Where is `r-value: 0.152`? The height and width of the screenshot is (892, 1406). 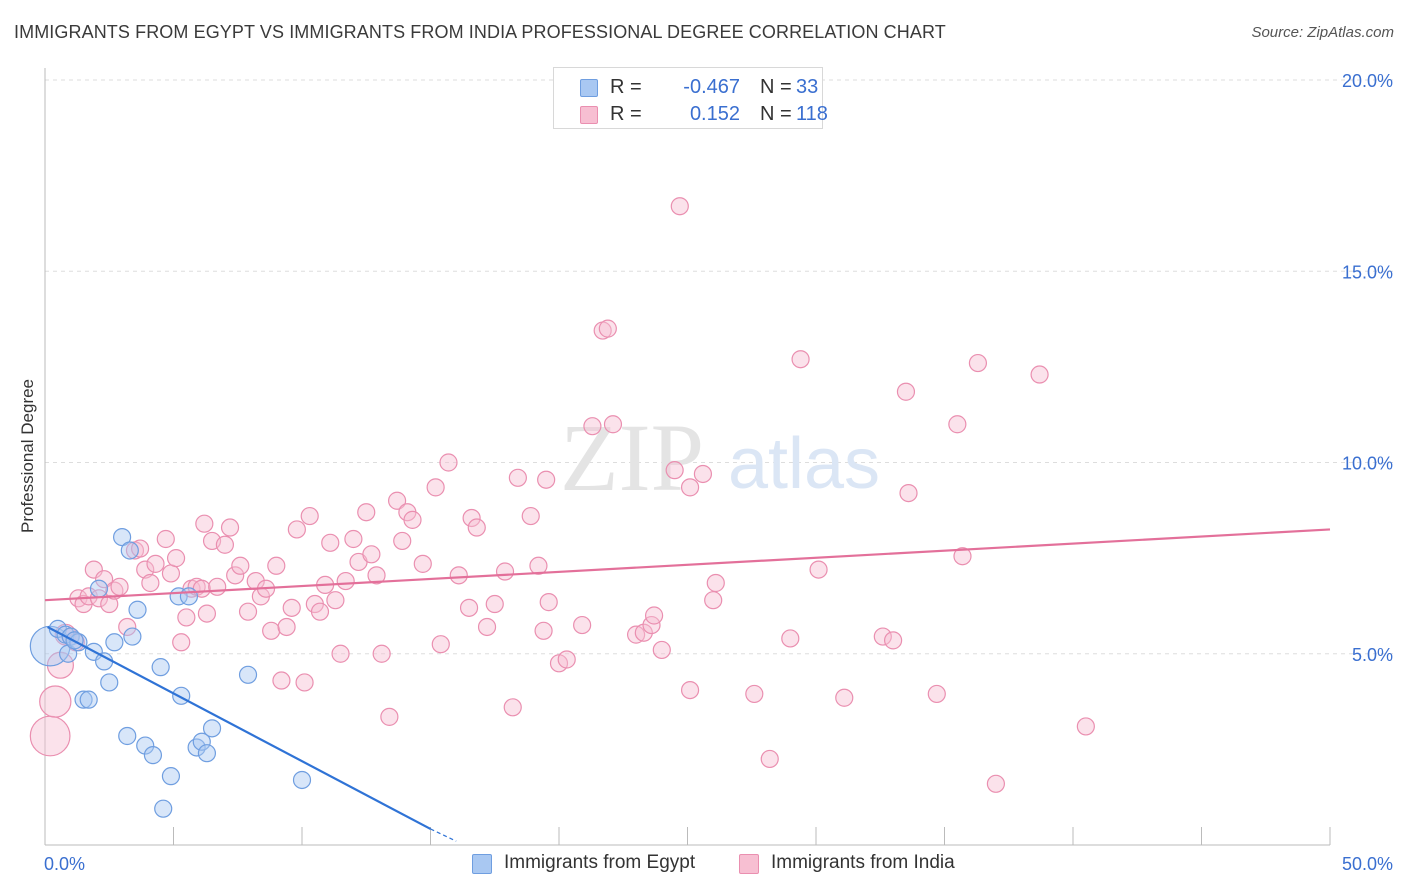
r-value: 0.152 is located at coordinates (714, 114).